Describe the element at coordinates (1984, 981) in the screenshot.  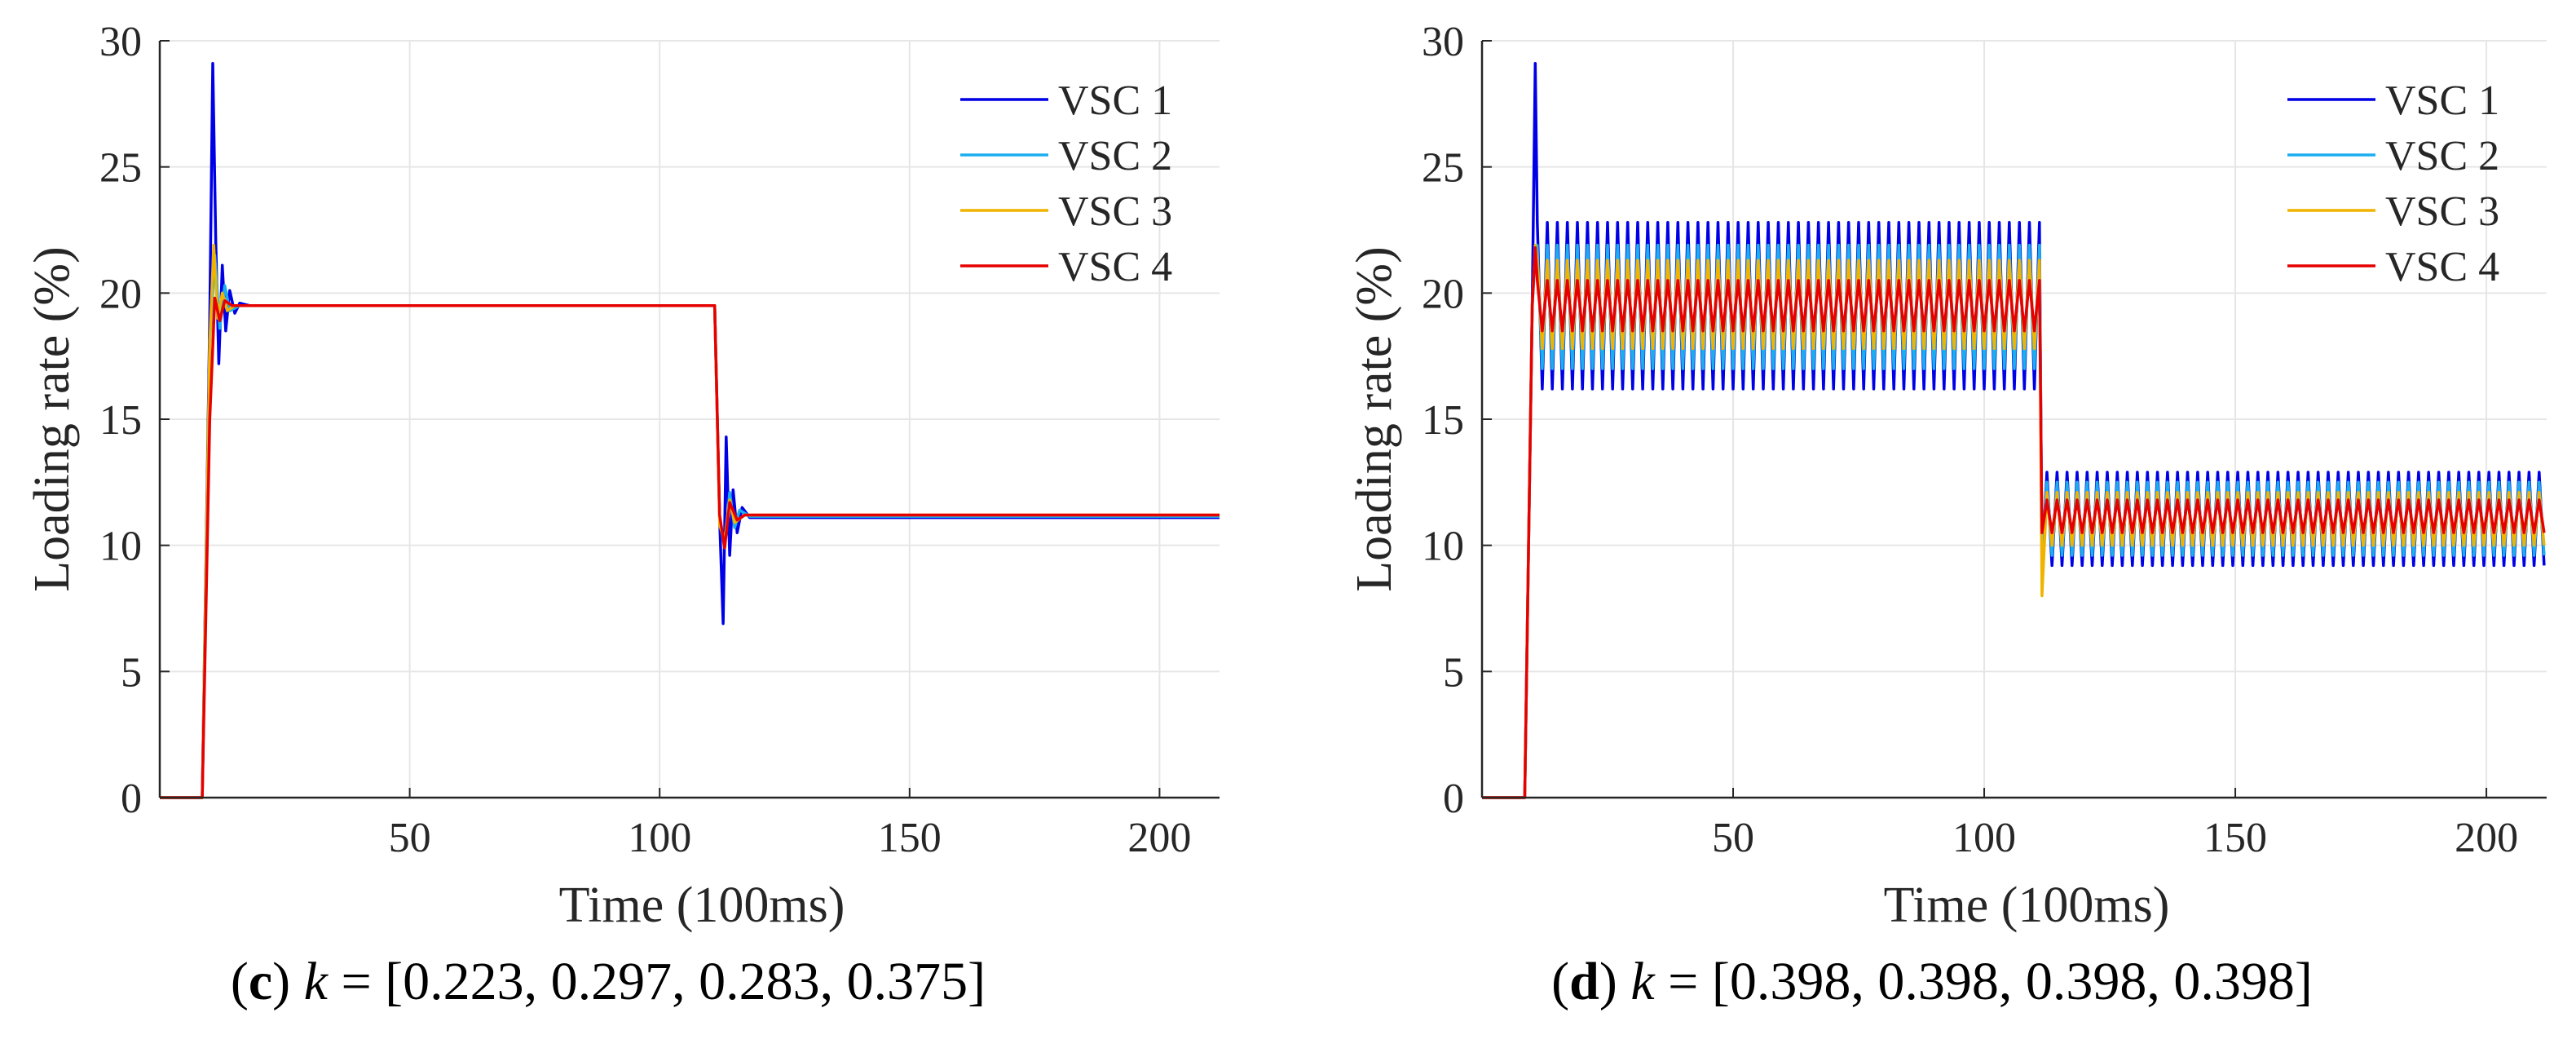
I see `caption-values: = [0.398, 0.398, 0.398, 0.398]` at that location.